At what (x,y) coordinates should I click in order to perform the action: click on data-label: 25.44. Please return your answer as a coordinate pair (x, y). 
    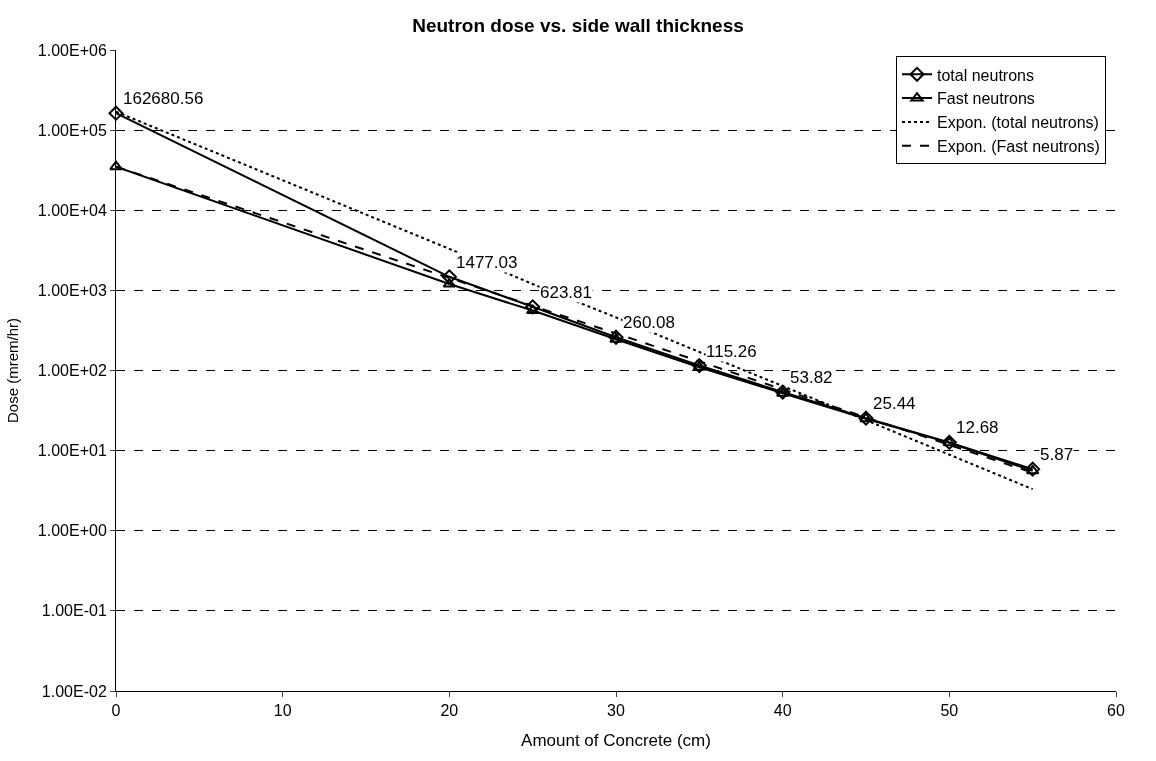
    Looking at the image, I should click on (894, 403).